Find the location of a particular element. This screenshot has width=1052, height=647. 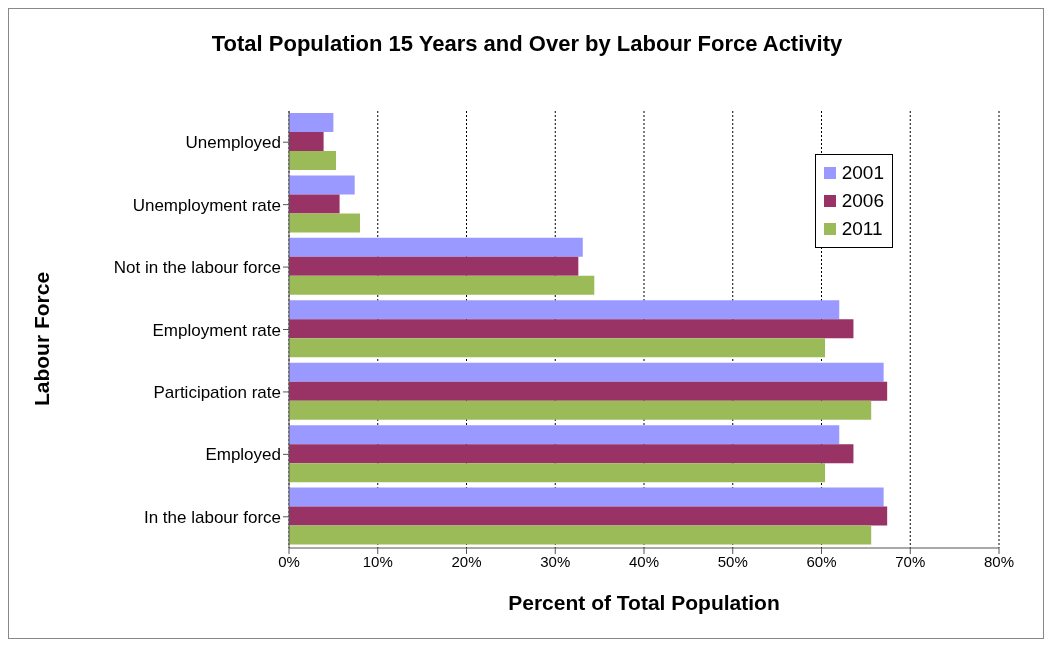

x-tick-label: 80% is located at coordinates (999, 561).